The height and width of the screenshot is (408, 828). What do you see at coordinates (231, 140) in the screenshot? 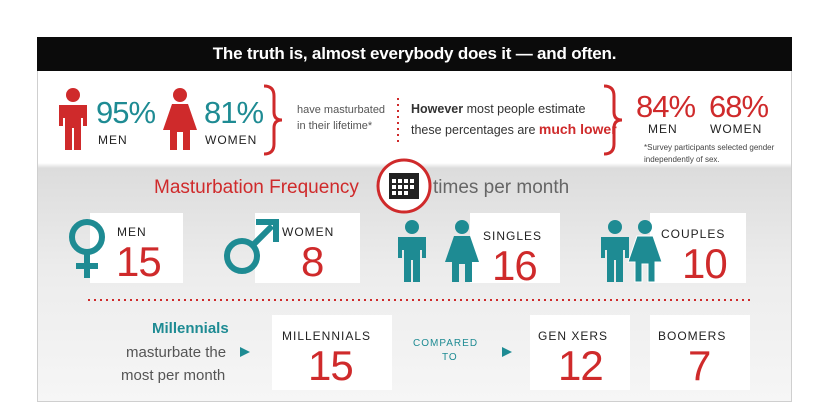
I see `stat-label: WOMEN` at bounding box center [231, 140].